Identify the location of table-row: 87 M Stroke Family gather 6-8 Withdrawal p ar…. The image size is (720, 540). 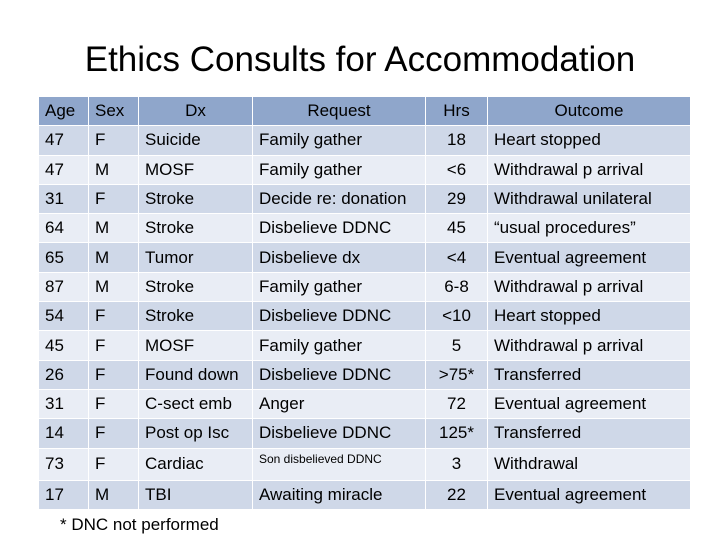
(364, 287).